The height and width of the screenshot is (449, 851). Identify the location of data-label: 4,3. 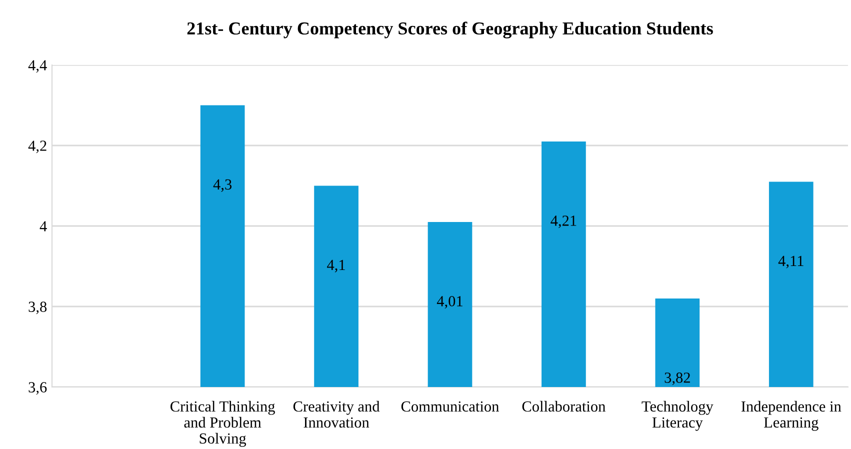
(222, 185).